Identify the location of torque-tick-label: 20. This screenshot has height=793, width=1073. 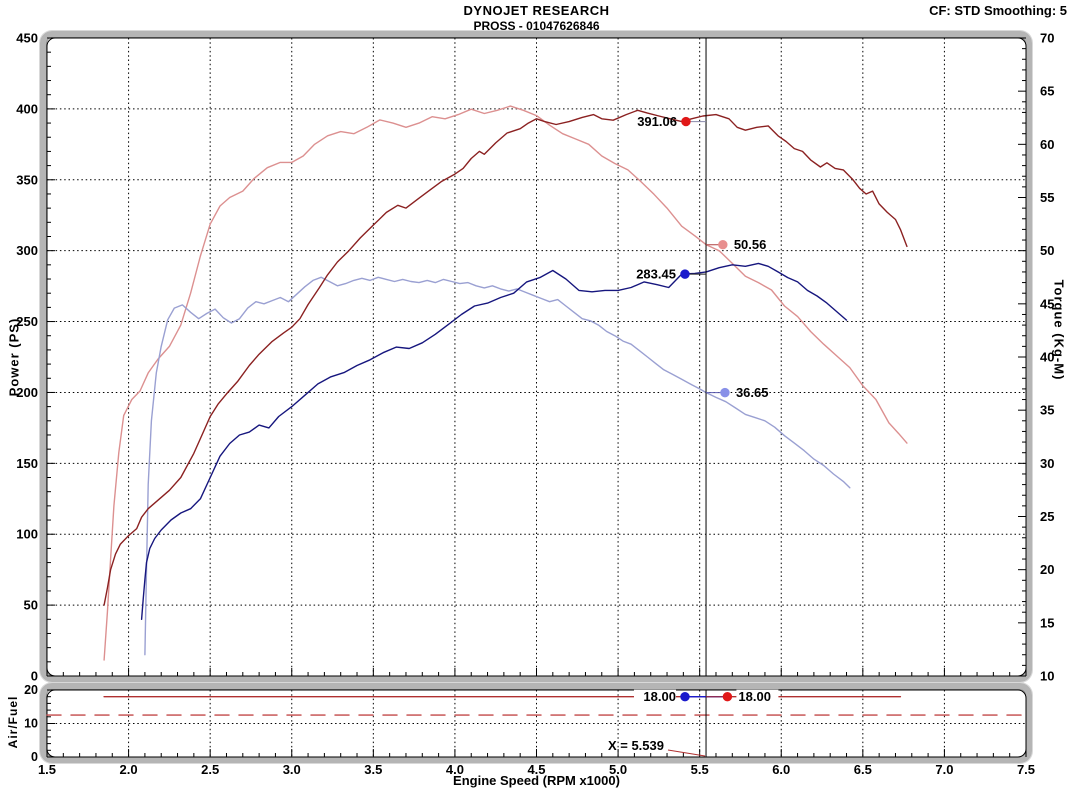
(1047, 569).